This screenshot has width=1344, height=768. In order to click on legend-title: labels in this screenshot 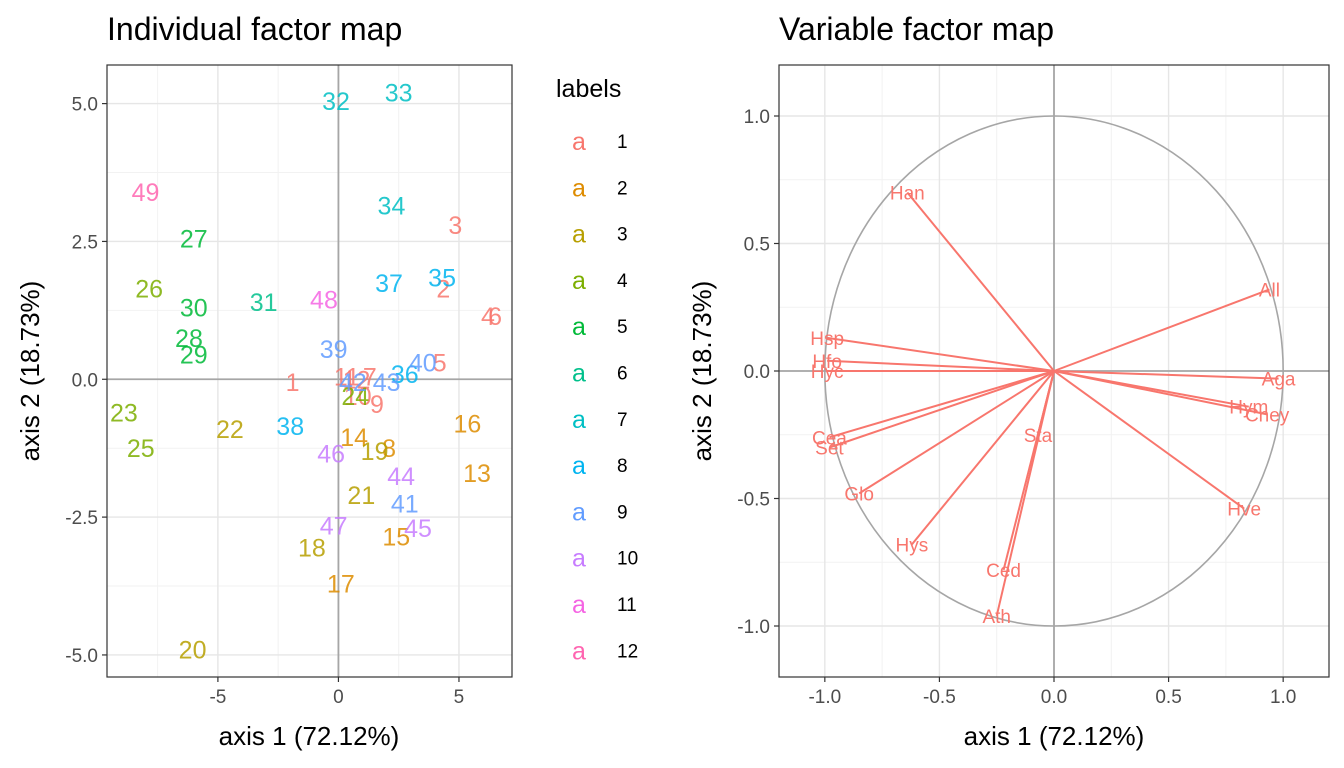, I will do `click(588, 89)`.